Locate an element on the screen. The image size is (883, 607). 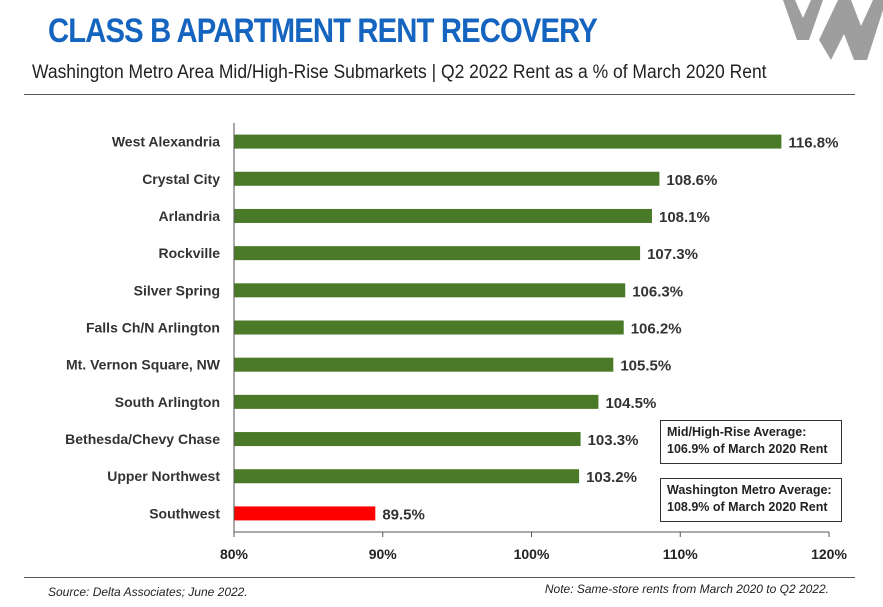
value-label: 106.3% is located at coordinates (657, 291).